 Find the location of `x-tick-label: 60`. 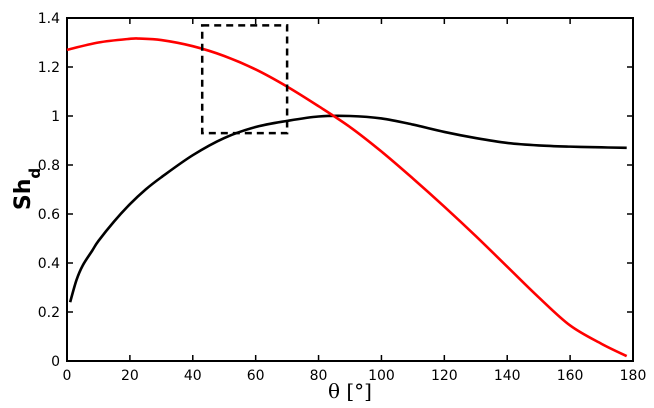

x-tick-label: 60 is located at coordinates (256, 376).